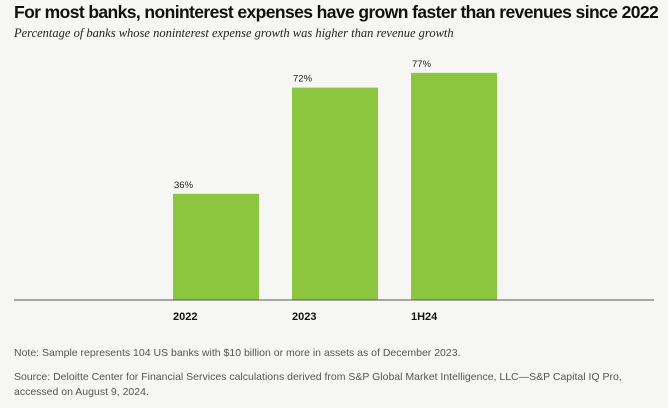 This screenshot has width=668, height=408. What do you see at coordinates (335, 193) in the screenshot?
I see `bar-2023` at bounding box center [335, 193].